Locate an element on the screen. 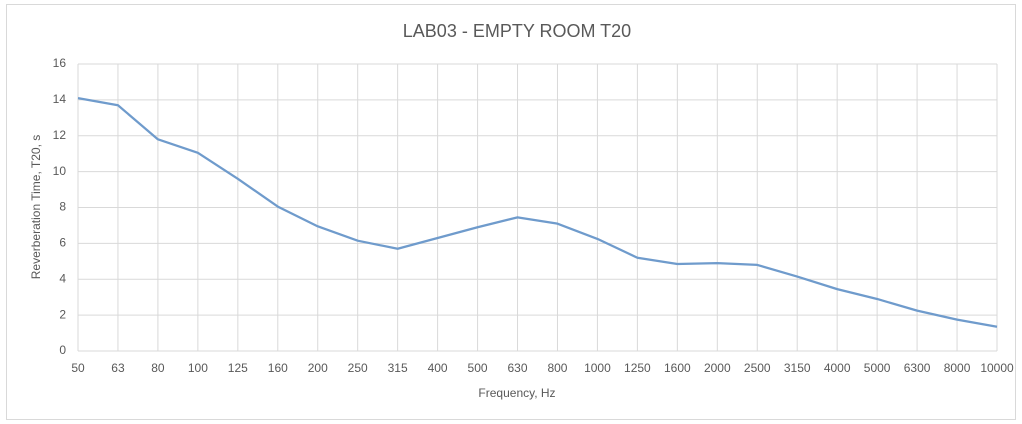  x-tick-label: 250 is located at coordinates (358, 368).